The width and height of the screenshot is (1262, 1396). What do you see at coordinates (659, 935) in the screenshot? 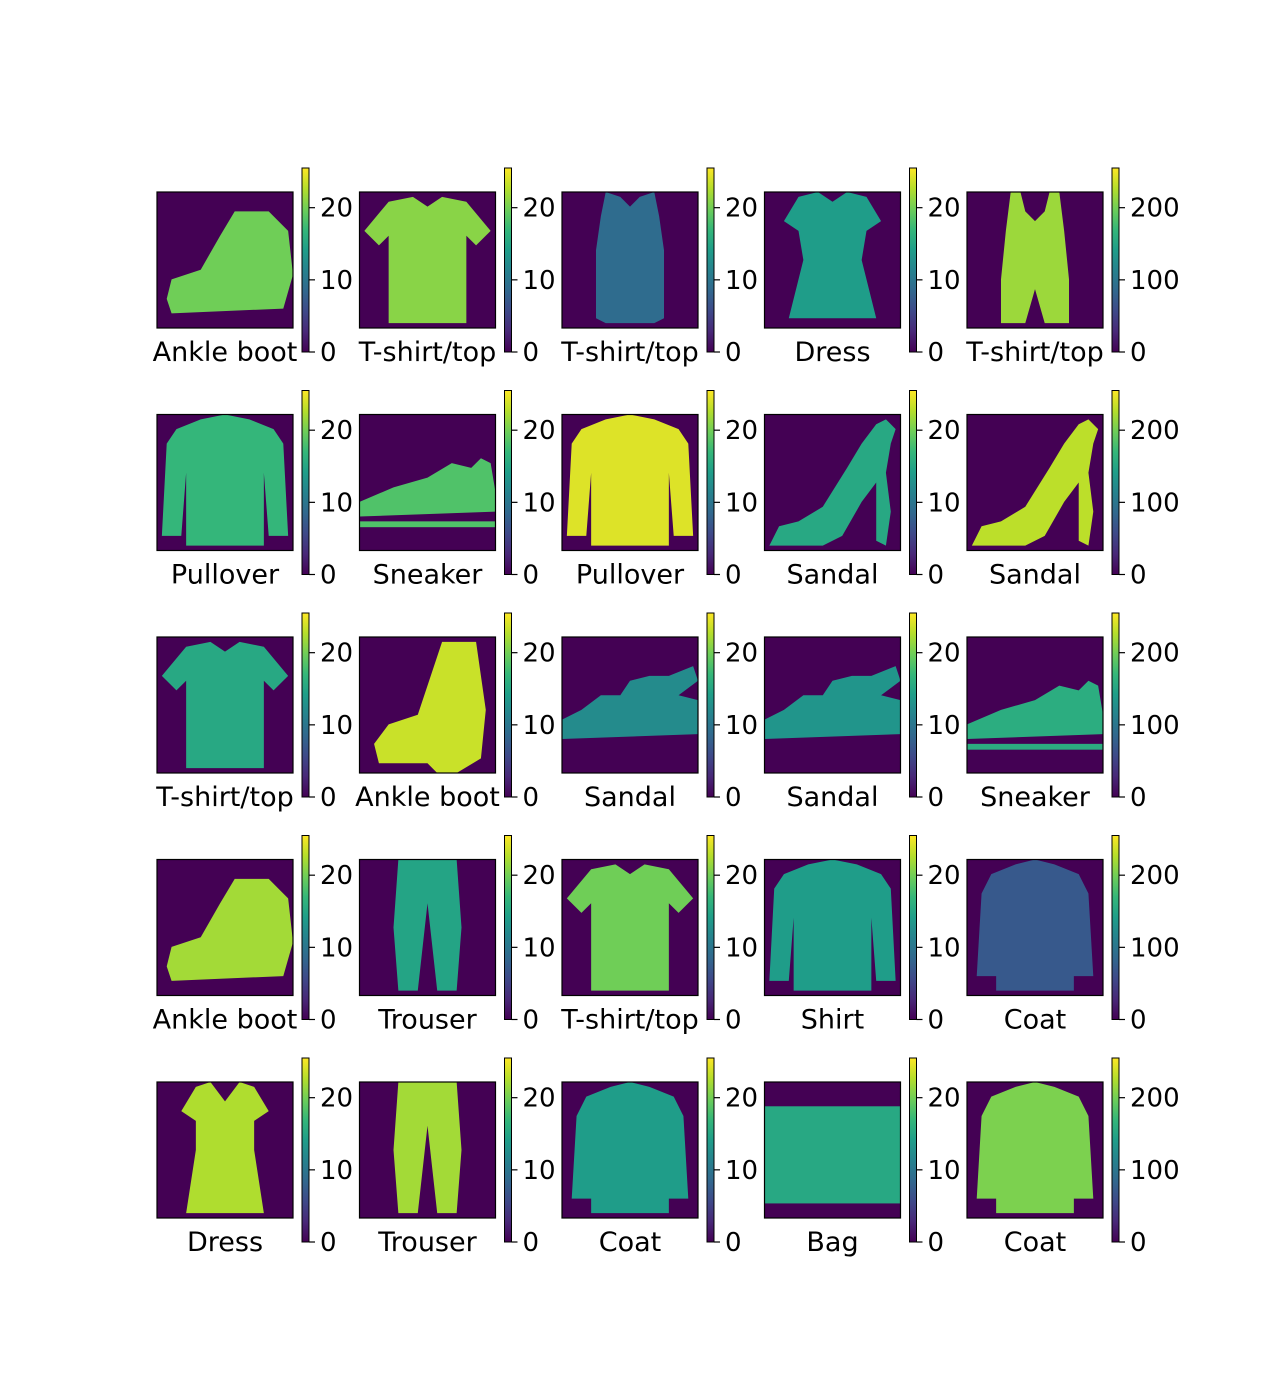
I see `panel-18: T-shirt/top 0 10 20` at bounding box center [659, 935].